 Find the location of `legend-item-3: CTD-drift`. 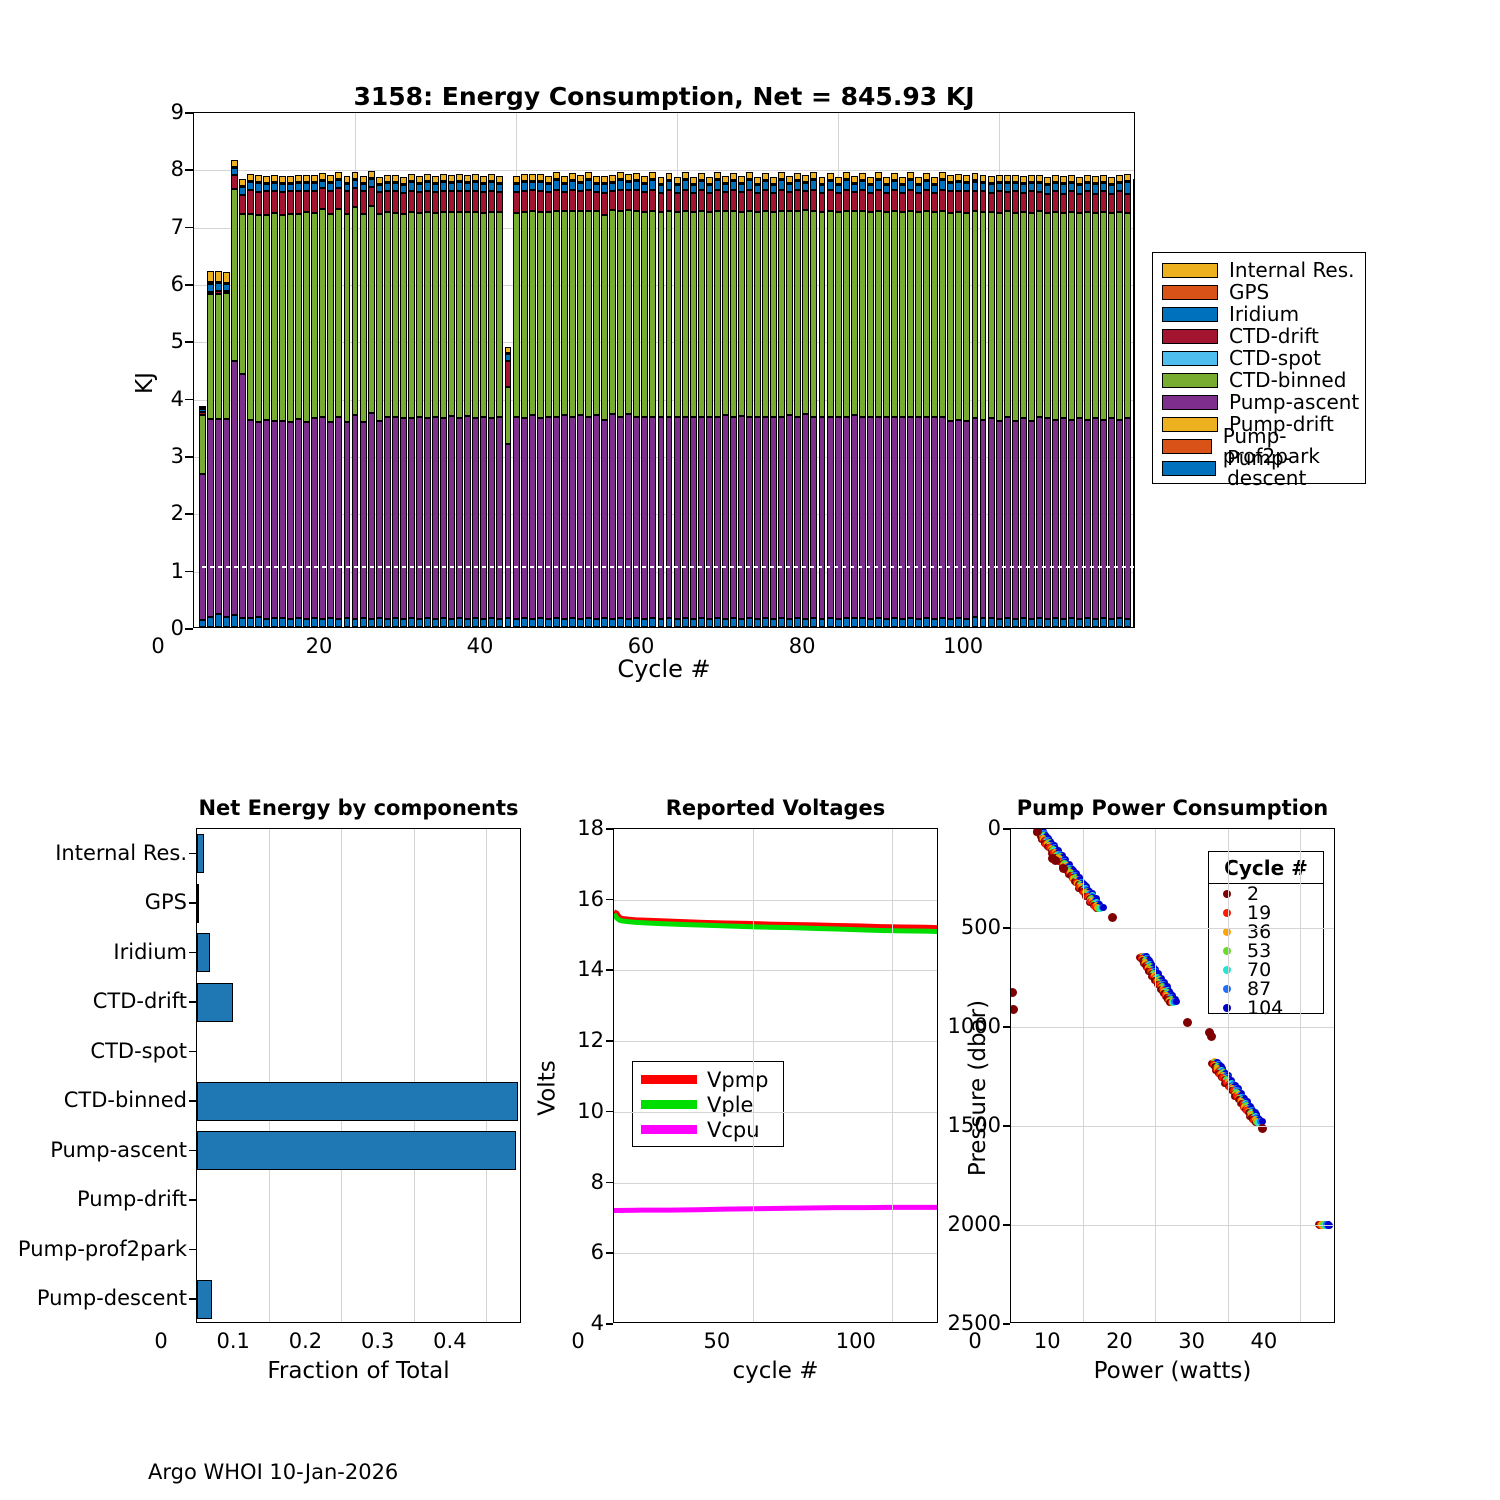

legend-item-3: CTD-drift is located at coordinates (1259, 336).